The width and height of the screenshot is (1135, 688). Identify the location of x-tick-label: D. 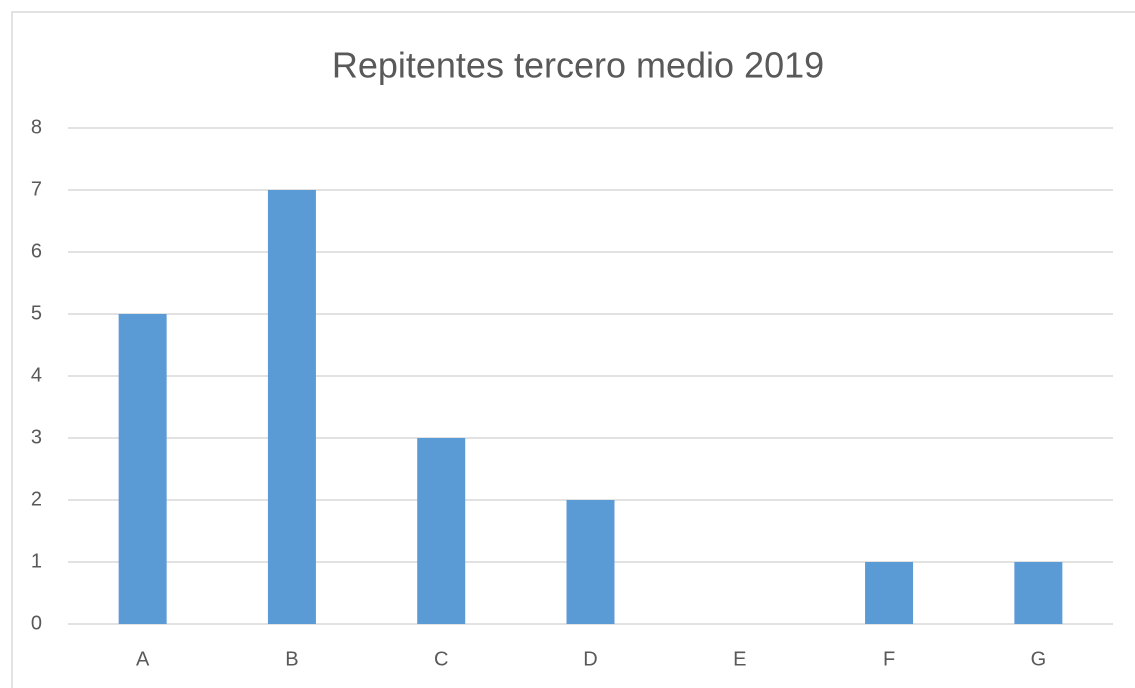
(590, 659).